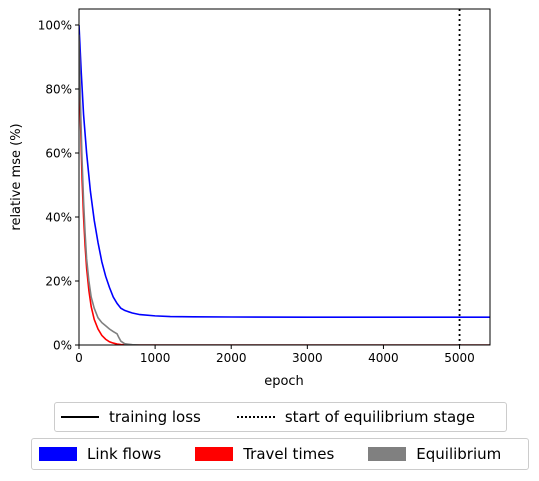  I want to click on legend-item-equilibrium: Equilibrium, so click(434, 454).